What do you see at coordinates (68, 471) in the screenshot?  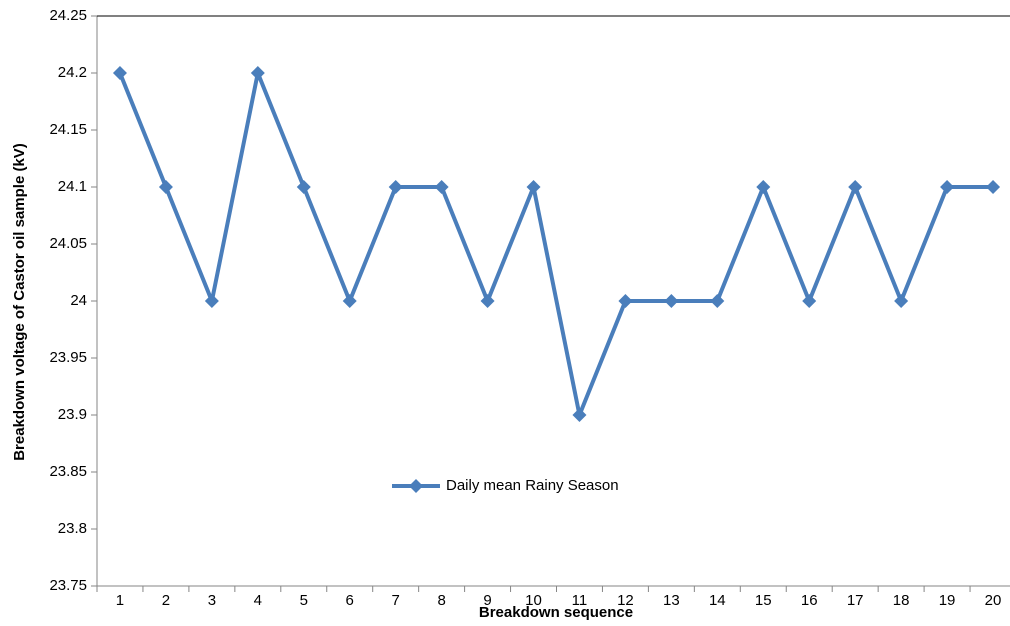 I see `y-tick-label: 23.85` at bounding box center [68, 471].